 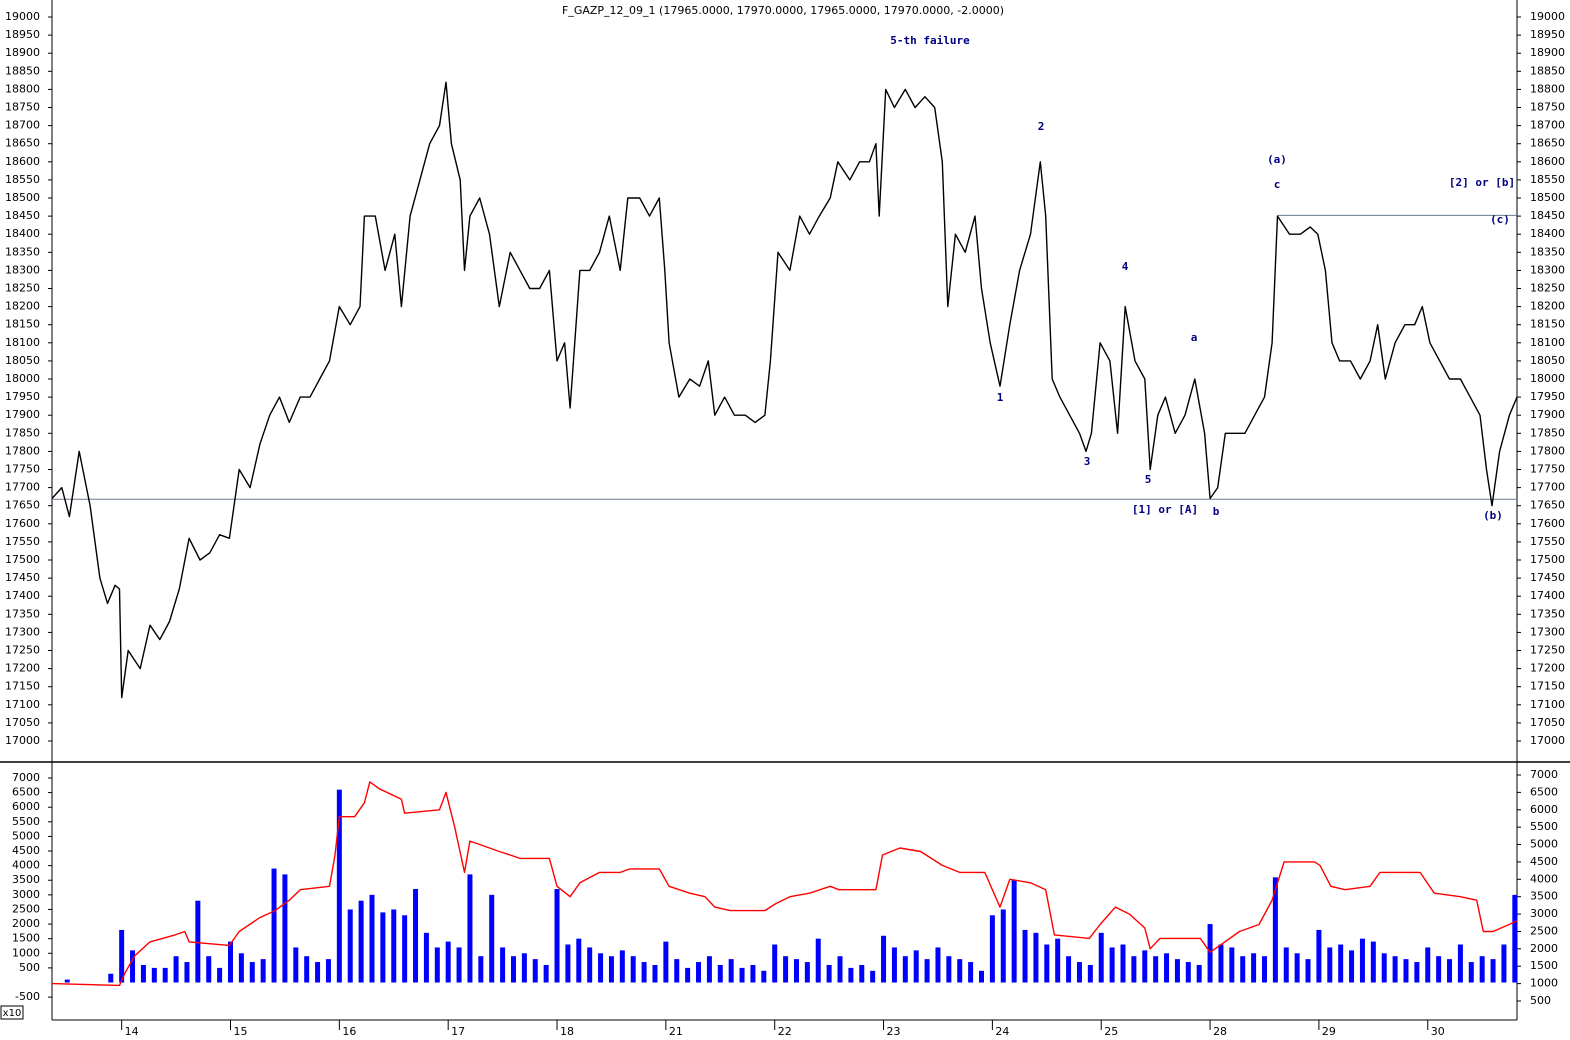 I want to click on x-tick-label: 22, so click(x=785, y=1031).